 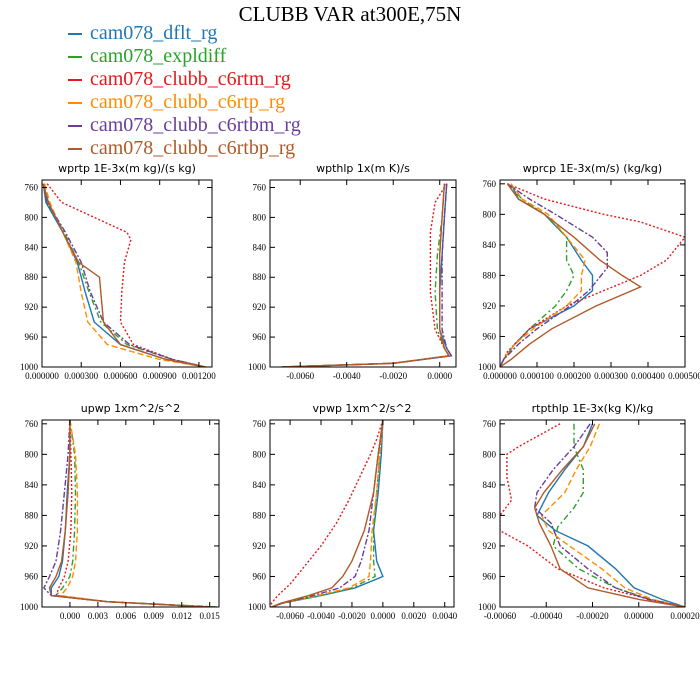 What do you see at coordinates (639, 616) in the screenshot?
I see `x-tick-label: 0.00000` at bounding box center [639, 616].